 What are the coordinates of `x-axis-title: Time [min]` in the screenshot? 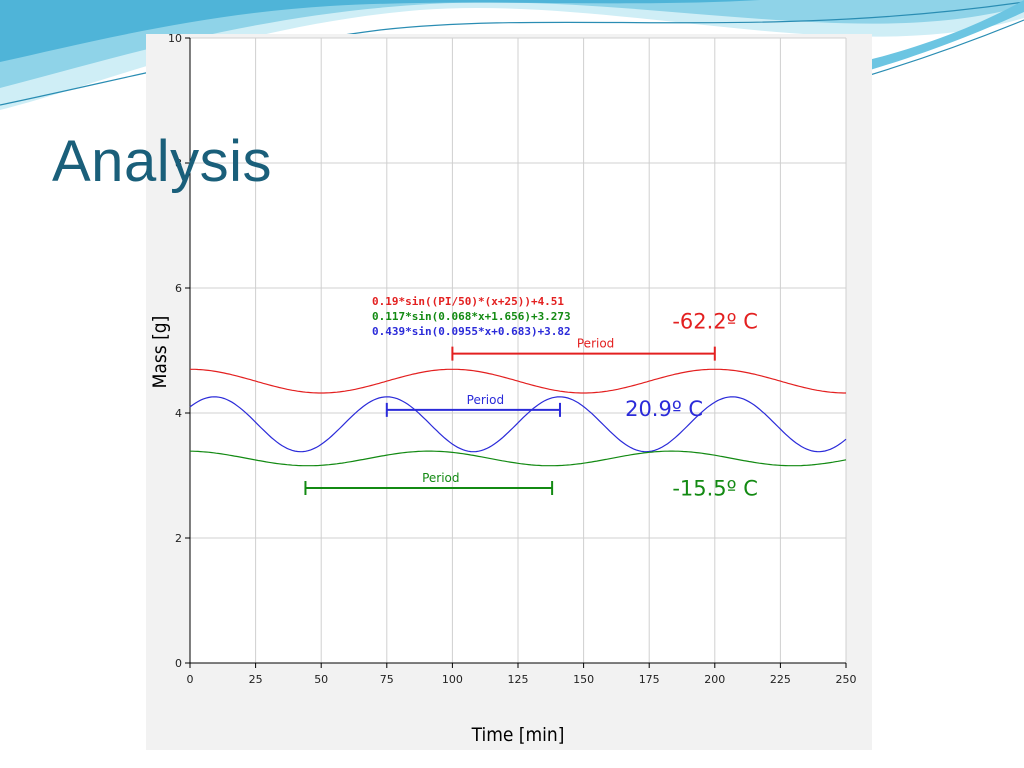 It's located at (518, 735).